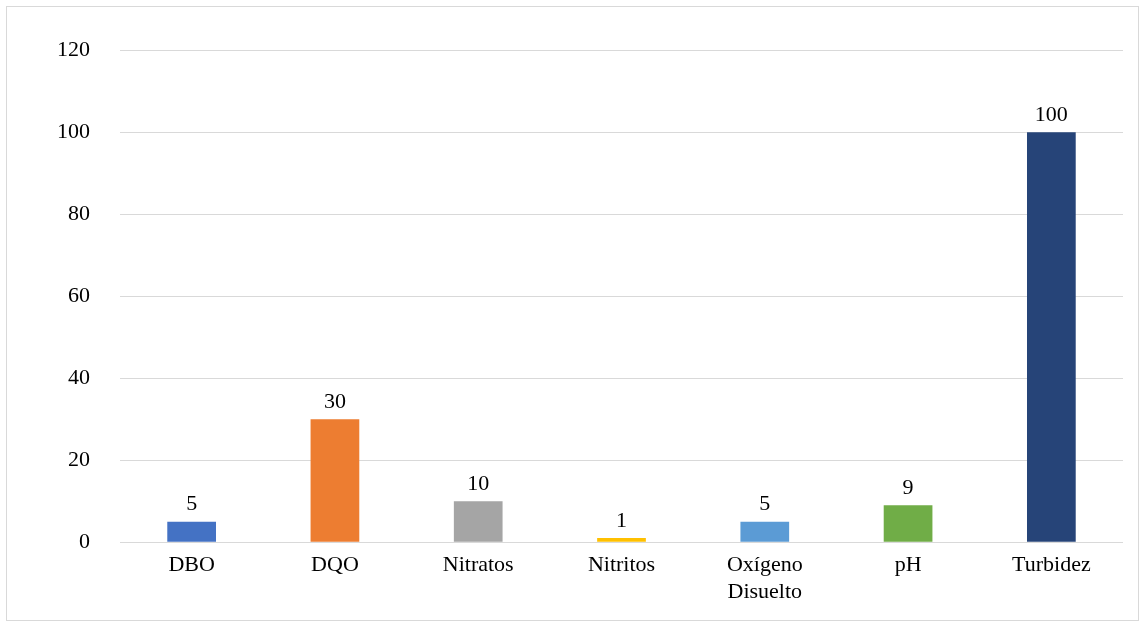  Describe the element at coordinates (73, 48) in the screenshot. I see `y-tick-label: 120` at that location.